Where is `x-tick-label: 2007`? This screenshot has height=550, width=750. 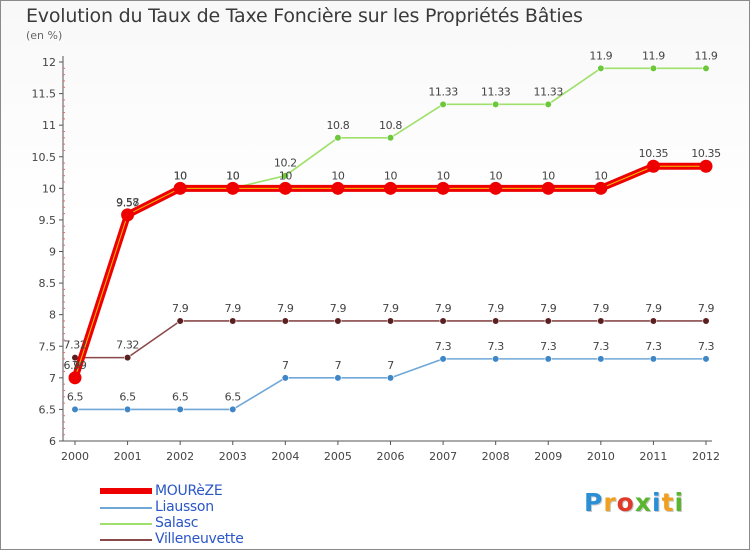
x-tick-label: 2007 is located at coordinates (443, 456).